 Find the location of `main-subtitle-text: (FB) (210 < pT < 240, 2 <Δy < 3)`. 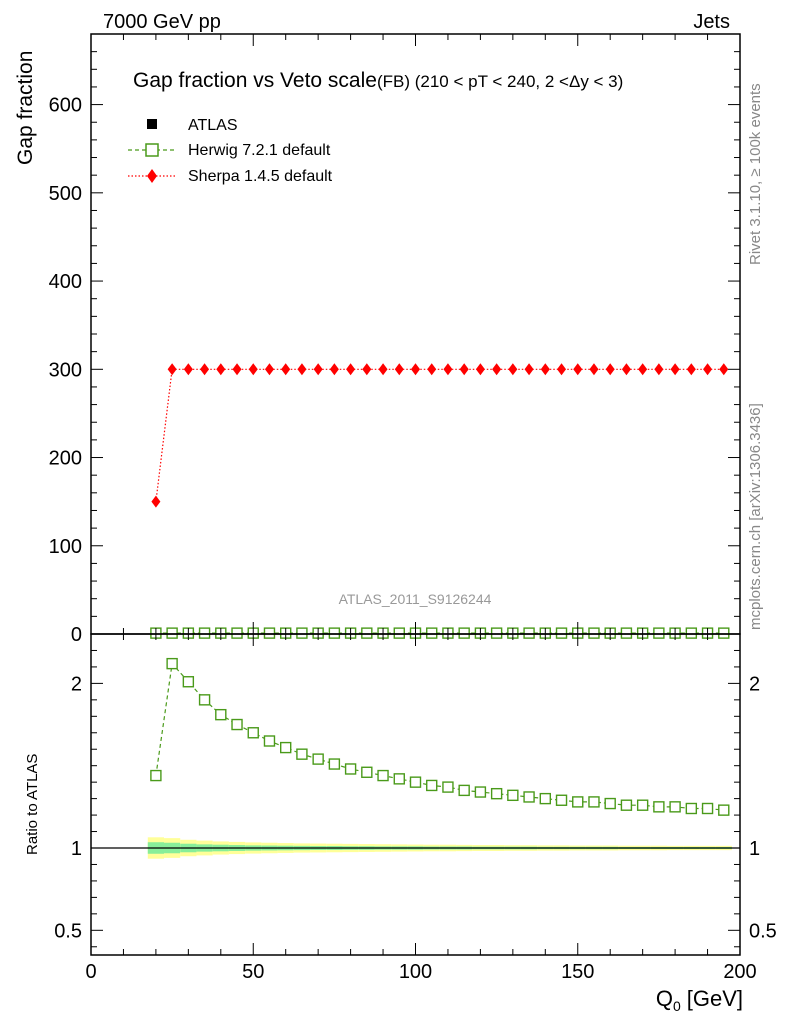

main-subtitle-text: (FB) (210 < pT < 240, 2 <Δy < 3) is located at coordinates (500, 81).